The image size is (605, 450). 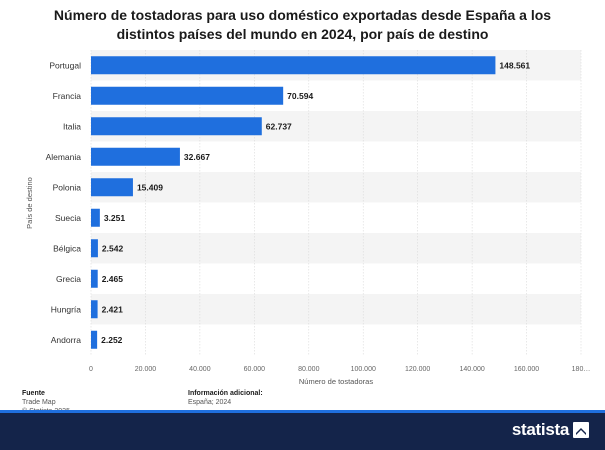 What do you see at coordinates (67, 248) in the screenshot?
I see `category-label: Bélgica` at bounding box center [67, 248].